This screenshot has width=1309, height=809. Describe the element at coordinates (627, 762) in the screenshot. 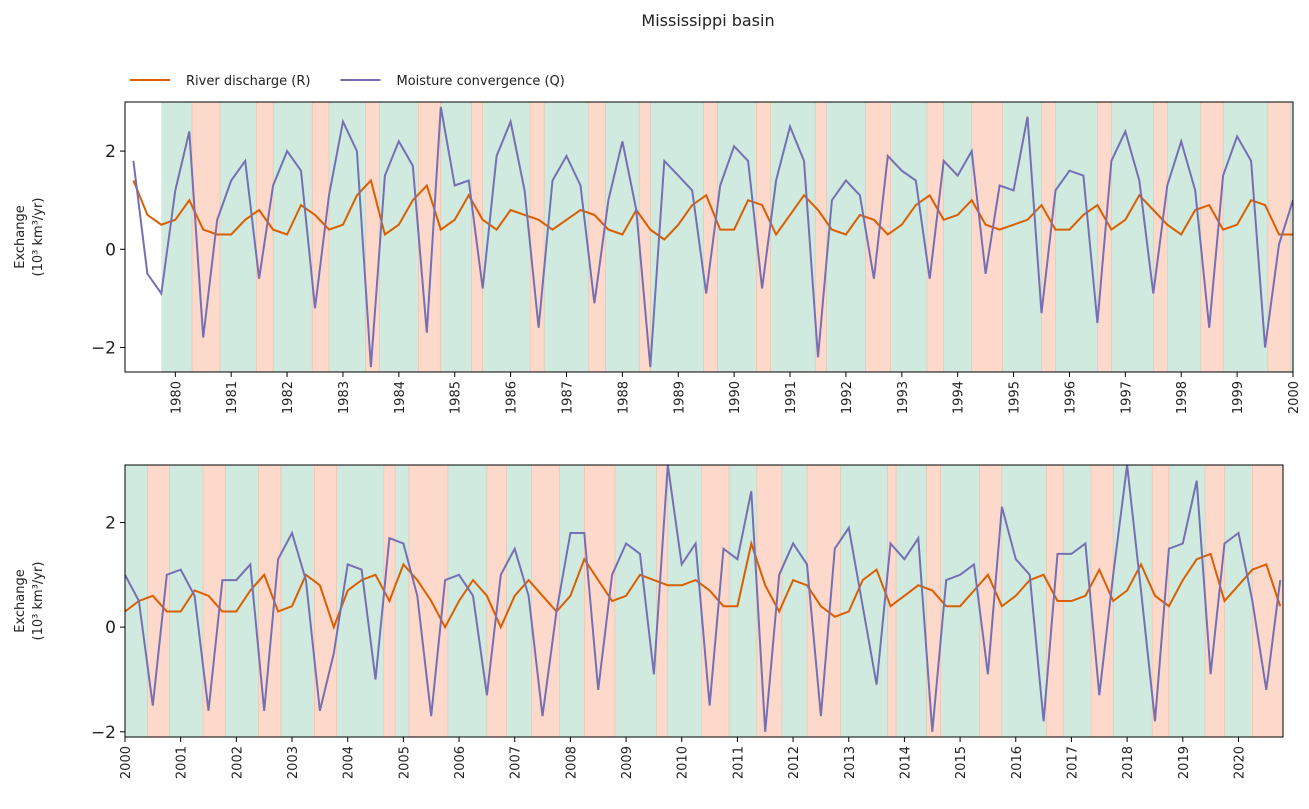

I see `x-tick-label: 2009` at that location.